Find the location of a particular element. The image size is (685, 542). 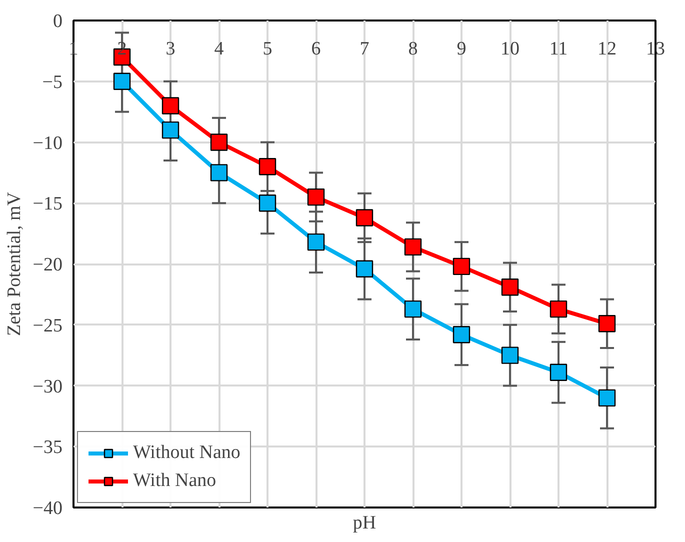

x-tick-label: 7 is located at coordinates (365, 49).